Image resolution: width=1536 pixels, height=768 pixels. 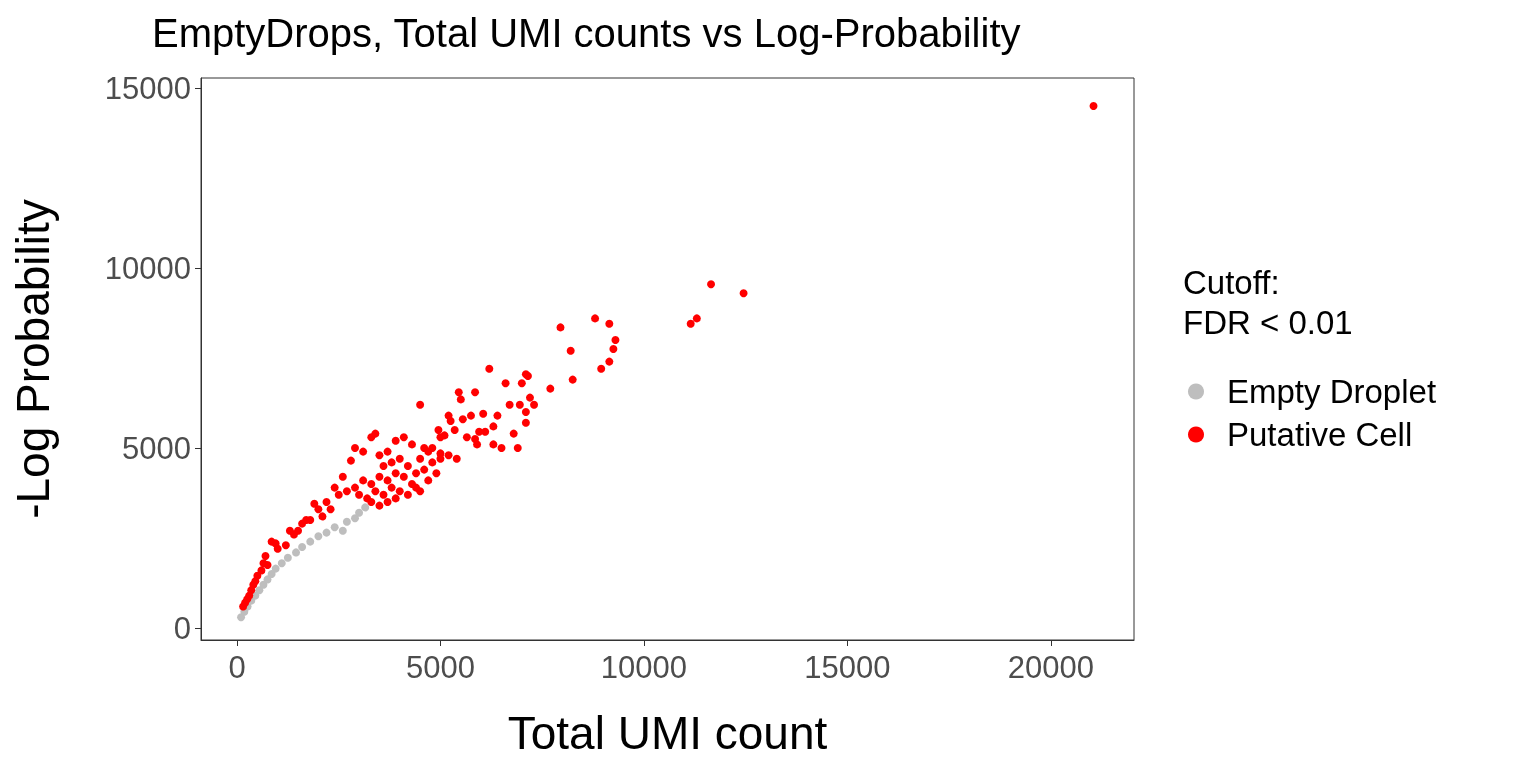 I want to click on x-tick-label: 15000, so click(x=847, y=667).